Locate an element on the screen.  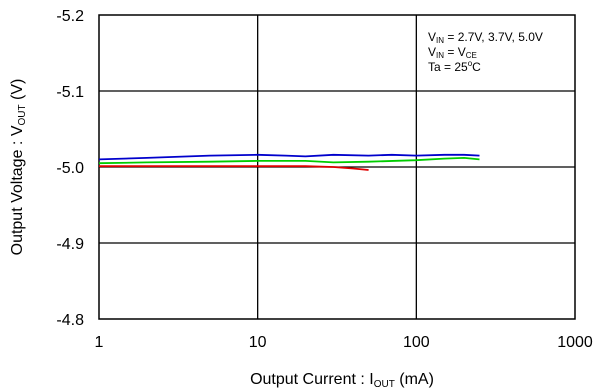
y-tick-label: -4.9 is located at coordinates (70, 244).